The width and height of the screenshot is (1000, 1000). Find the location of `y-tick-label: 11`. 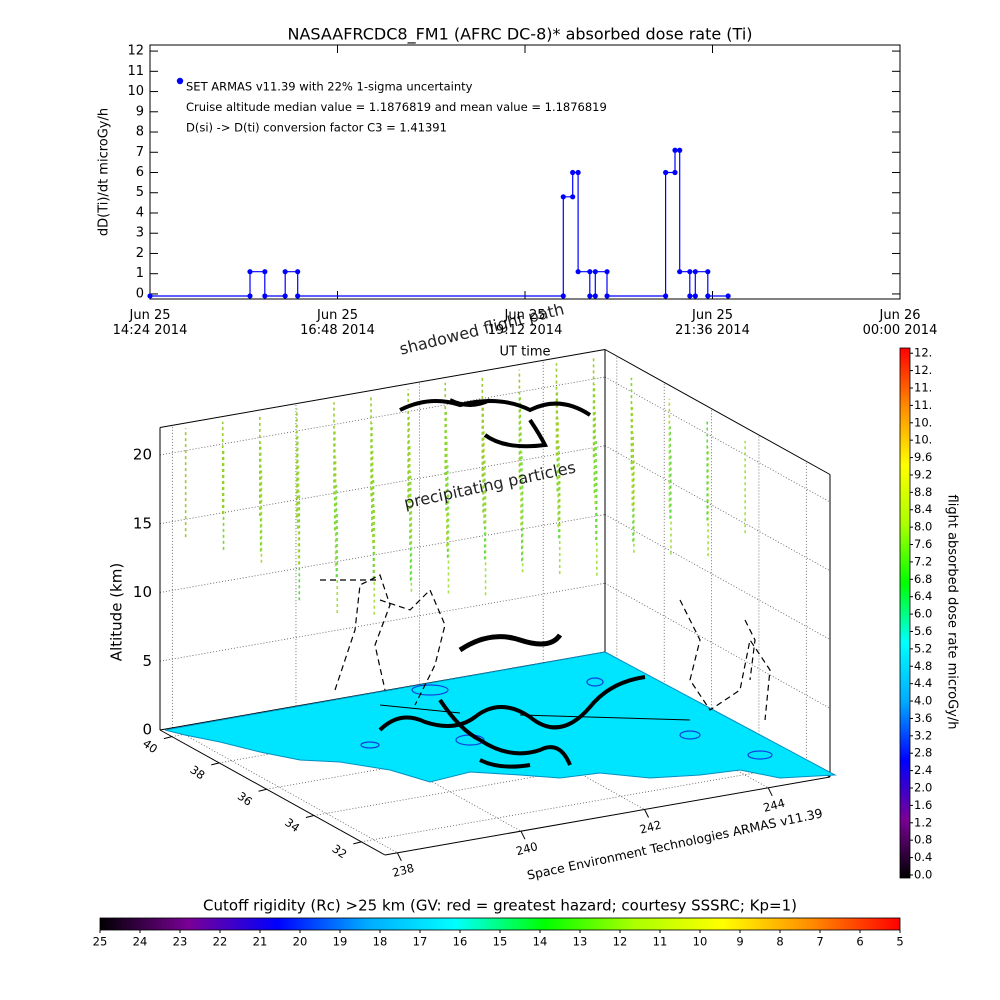

y-tick-label: 11 is located at coordinates (135, 71).